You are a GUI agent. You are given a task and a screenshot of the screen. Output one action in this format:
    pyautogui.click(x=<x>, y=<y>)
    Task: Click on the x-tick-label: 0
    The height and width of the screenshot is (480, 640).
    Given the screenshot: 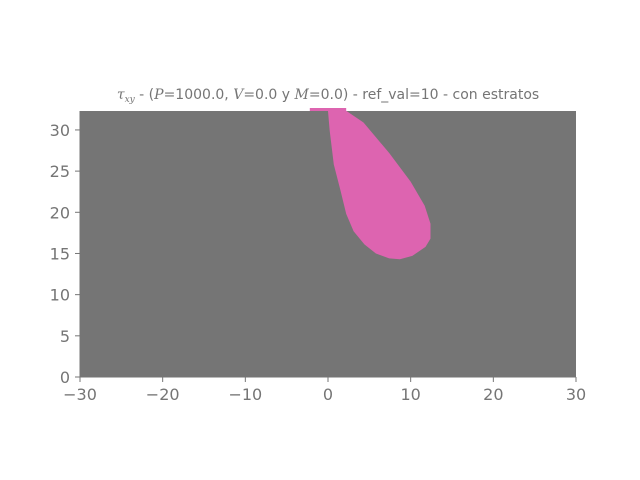 What is the action you would take?
    pyautogui.click(x=328, y=394)
    